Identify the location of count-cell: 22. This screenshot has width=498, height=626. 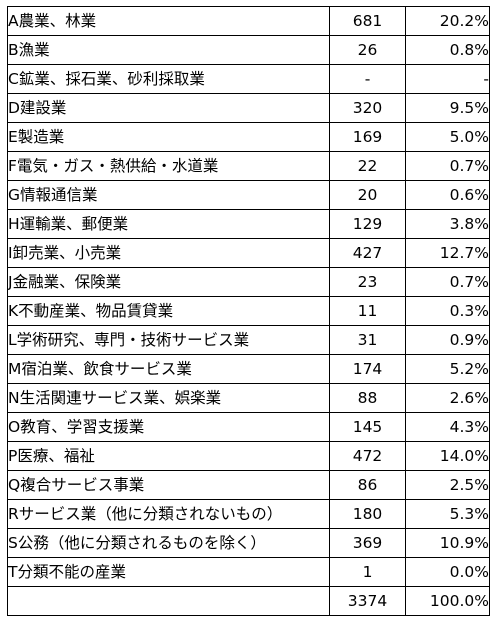
(367, 166).